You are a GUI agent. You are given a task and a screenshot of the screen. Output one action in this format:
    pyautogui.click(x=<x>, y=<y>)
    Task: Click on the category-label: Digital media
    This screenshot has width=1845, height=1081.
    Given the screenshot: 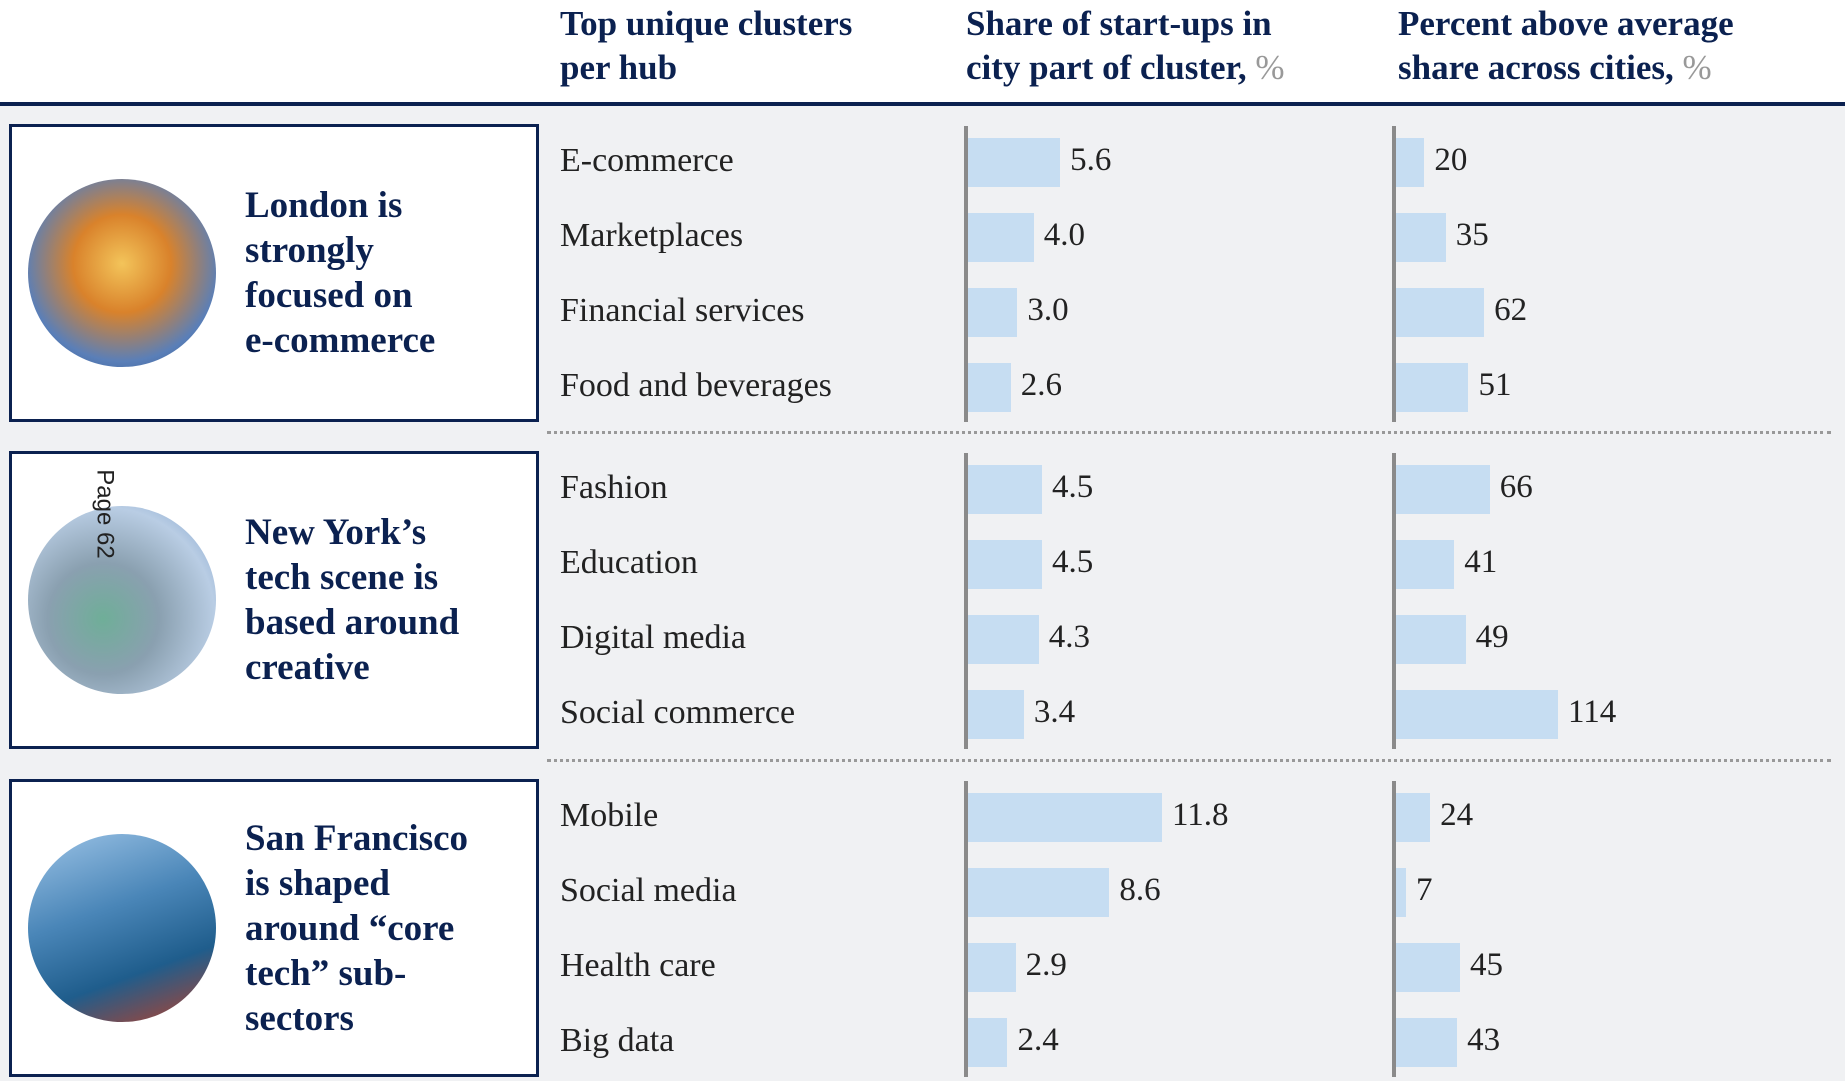 What is the action you would take?
    pyautogui.click(x=653, y=637)
    